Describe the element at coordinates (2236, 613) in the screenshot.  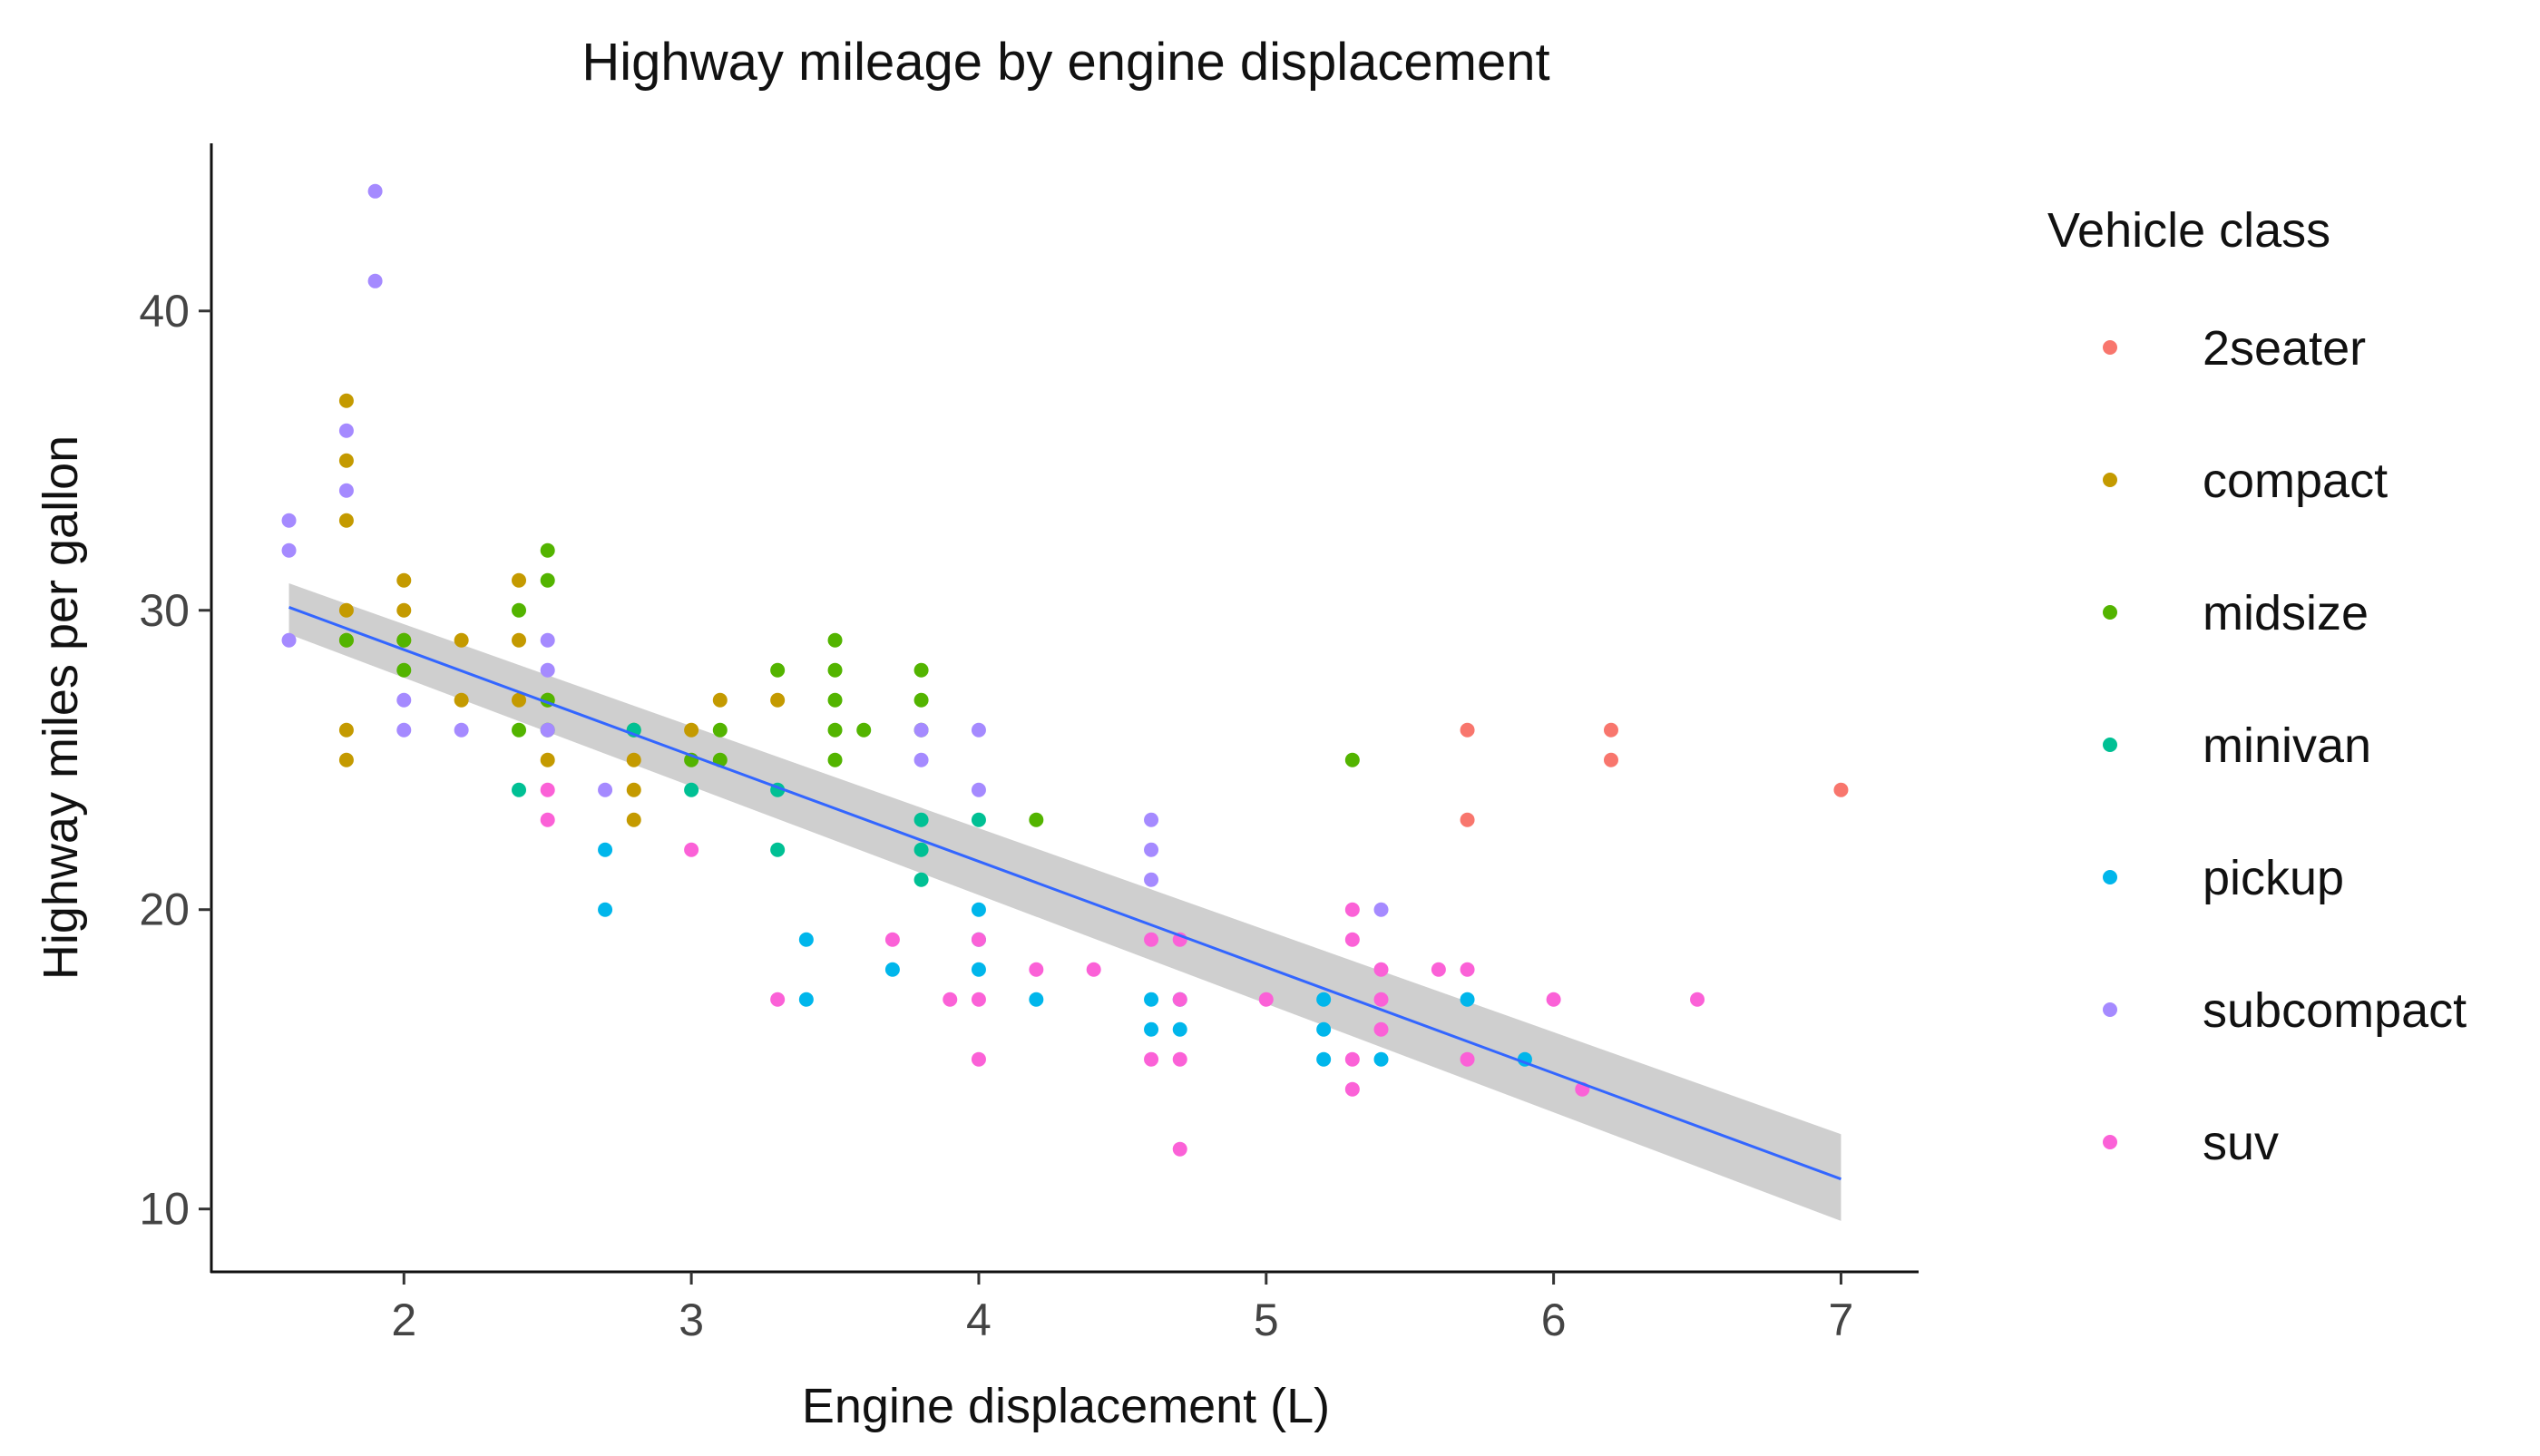
I see `legend-item-midsize: midsize` at that location.